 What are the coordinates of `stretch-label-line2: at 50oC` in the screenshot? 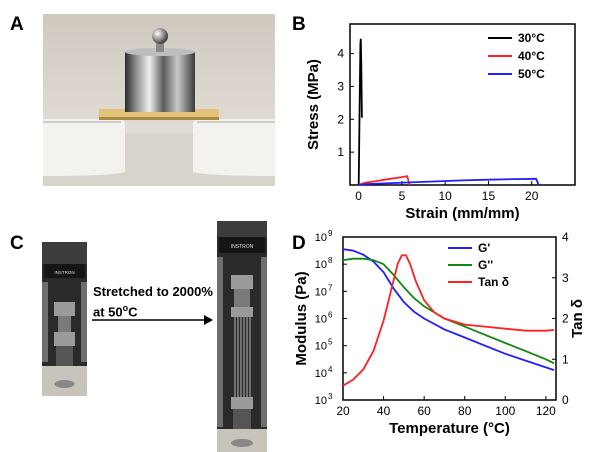 It's located at (115, 311).